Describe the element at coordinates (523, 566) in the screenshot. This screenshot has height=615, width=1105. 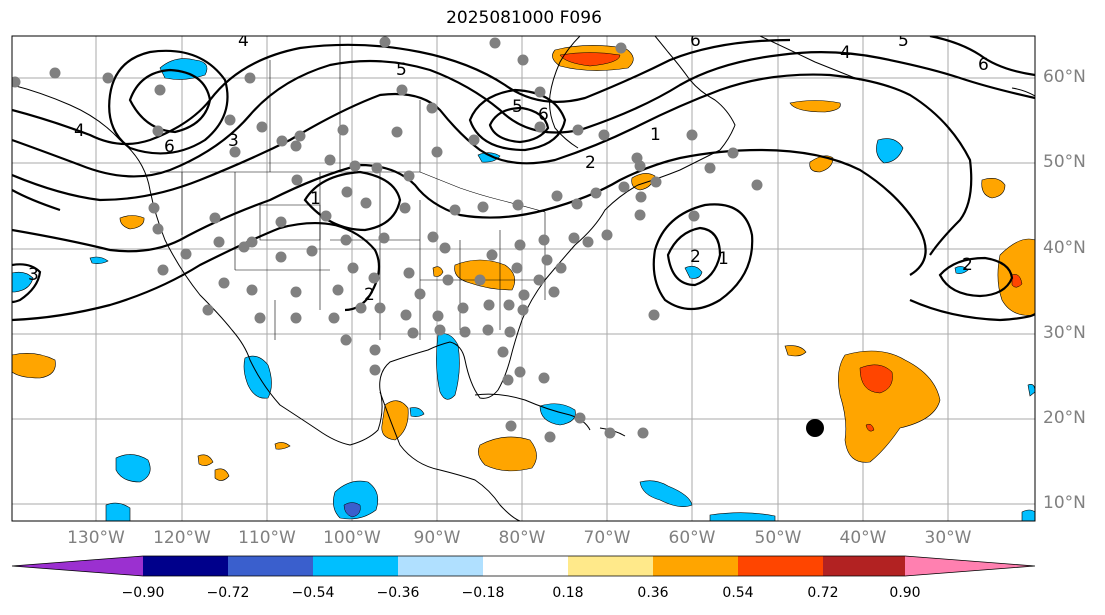
I see `colorbar` at that location.